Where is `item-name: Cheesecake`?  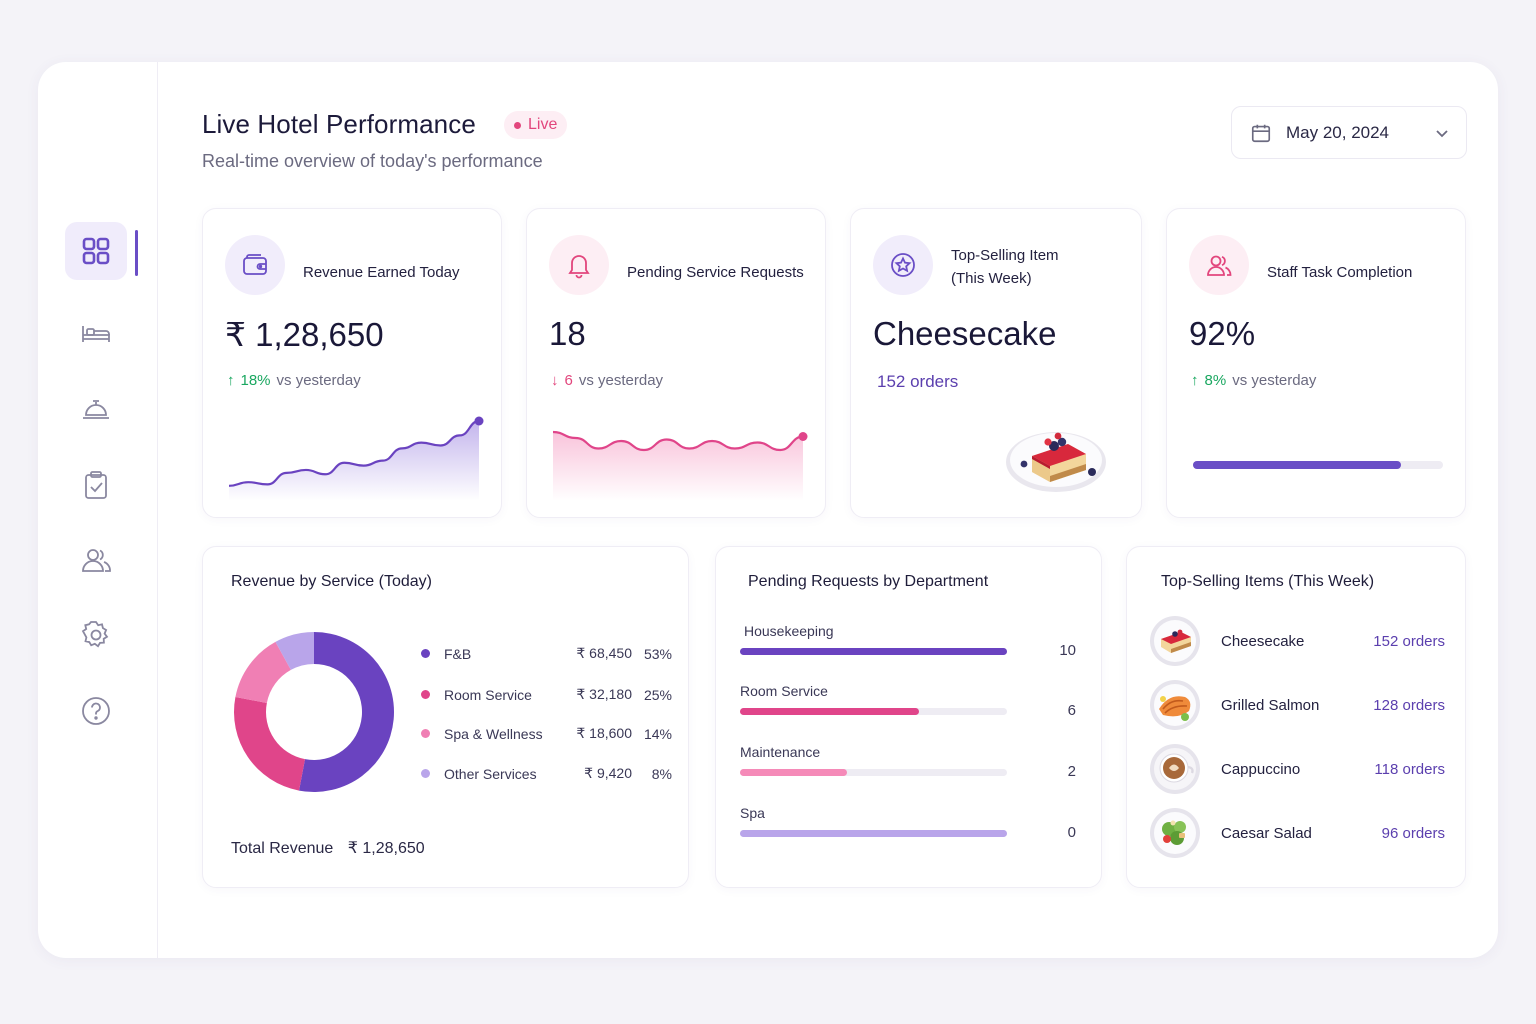
item-name: Cheesecake is located at coordinates (1263, 641).